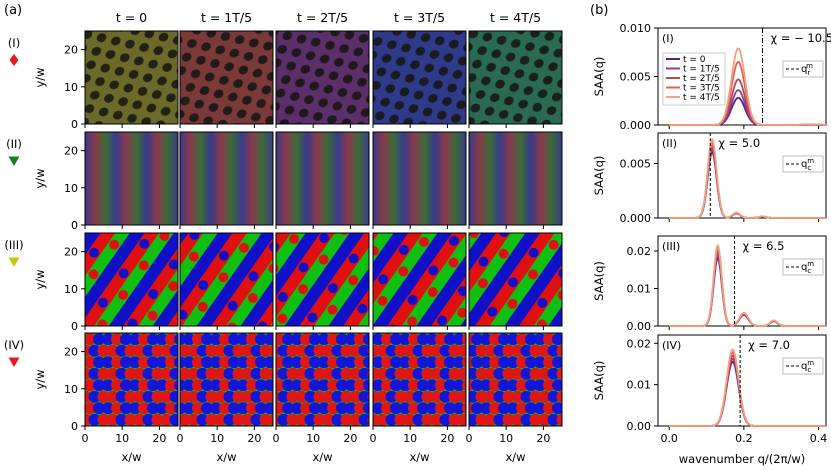 Image resolution: width=831 pixels, height=471 pixels. I want to click on y-tick-label: 0.005, so click(636, 164).